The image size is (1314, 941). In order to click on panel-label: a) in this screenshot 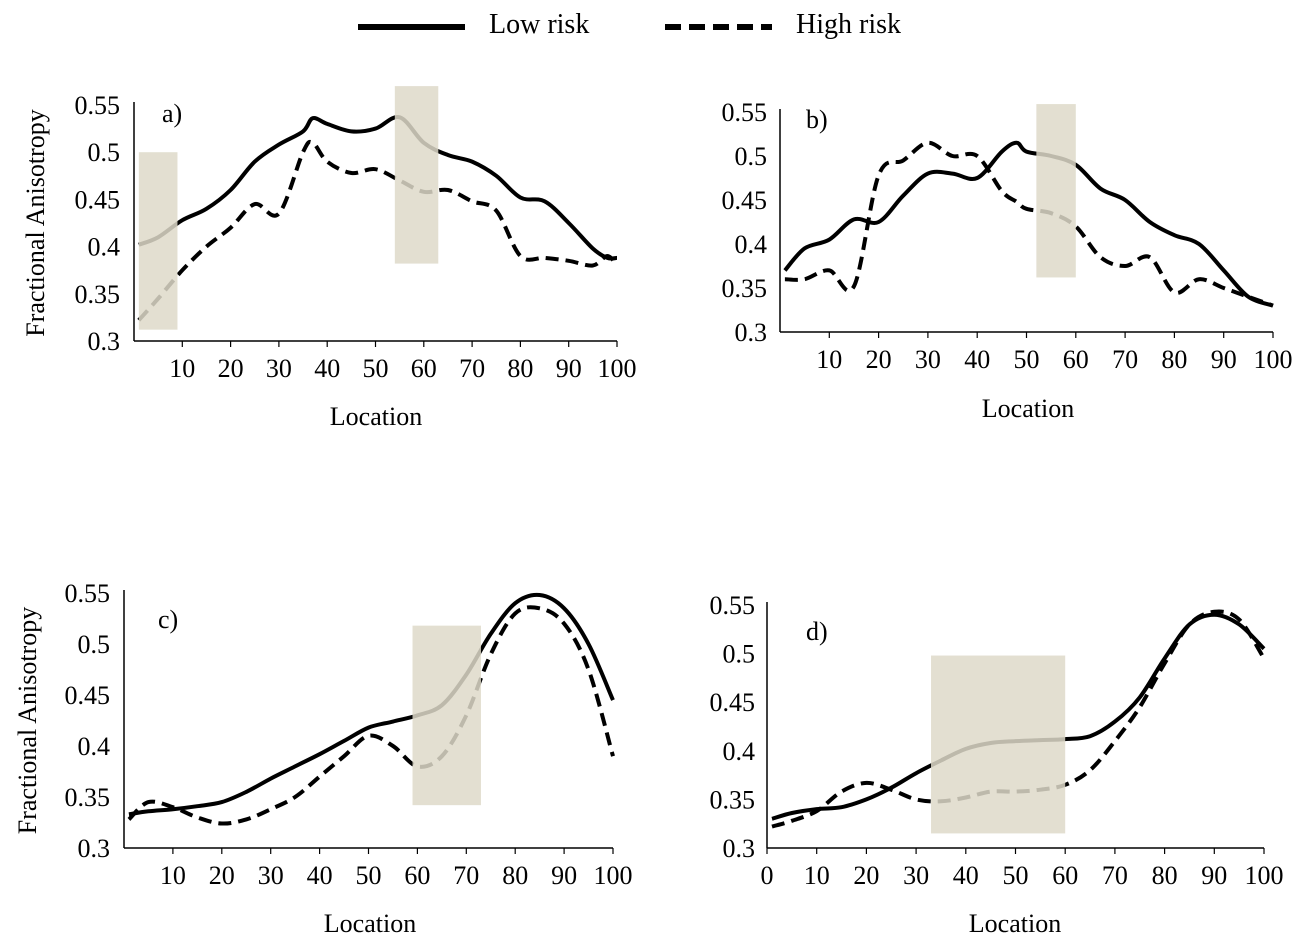, I will do `click(172, 113)`.